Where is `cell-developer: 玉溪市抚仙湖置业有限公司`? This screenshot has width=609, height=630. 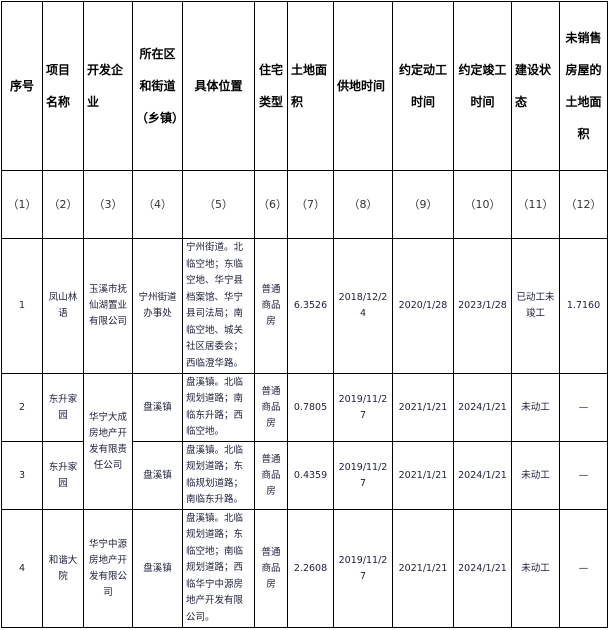 cell-developer: 玉溪市抚仙湖置业有限公司 is located at coordinates (108, 306).